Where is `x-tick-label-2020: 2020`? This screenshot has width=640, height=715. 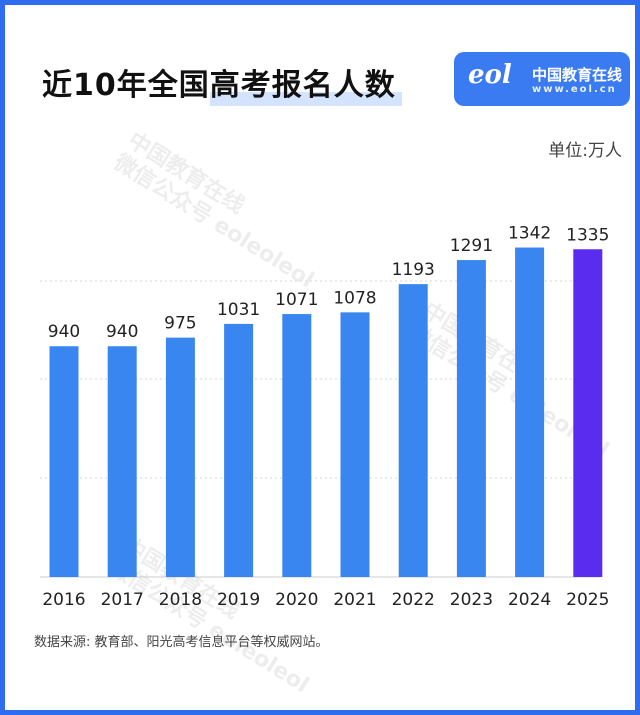
x-tick-label-2020: 2020 is located at coordinates (296, 600).